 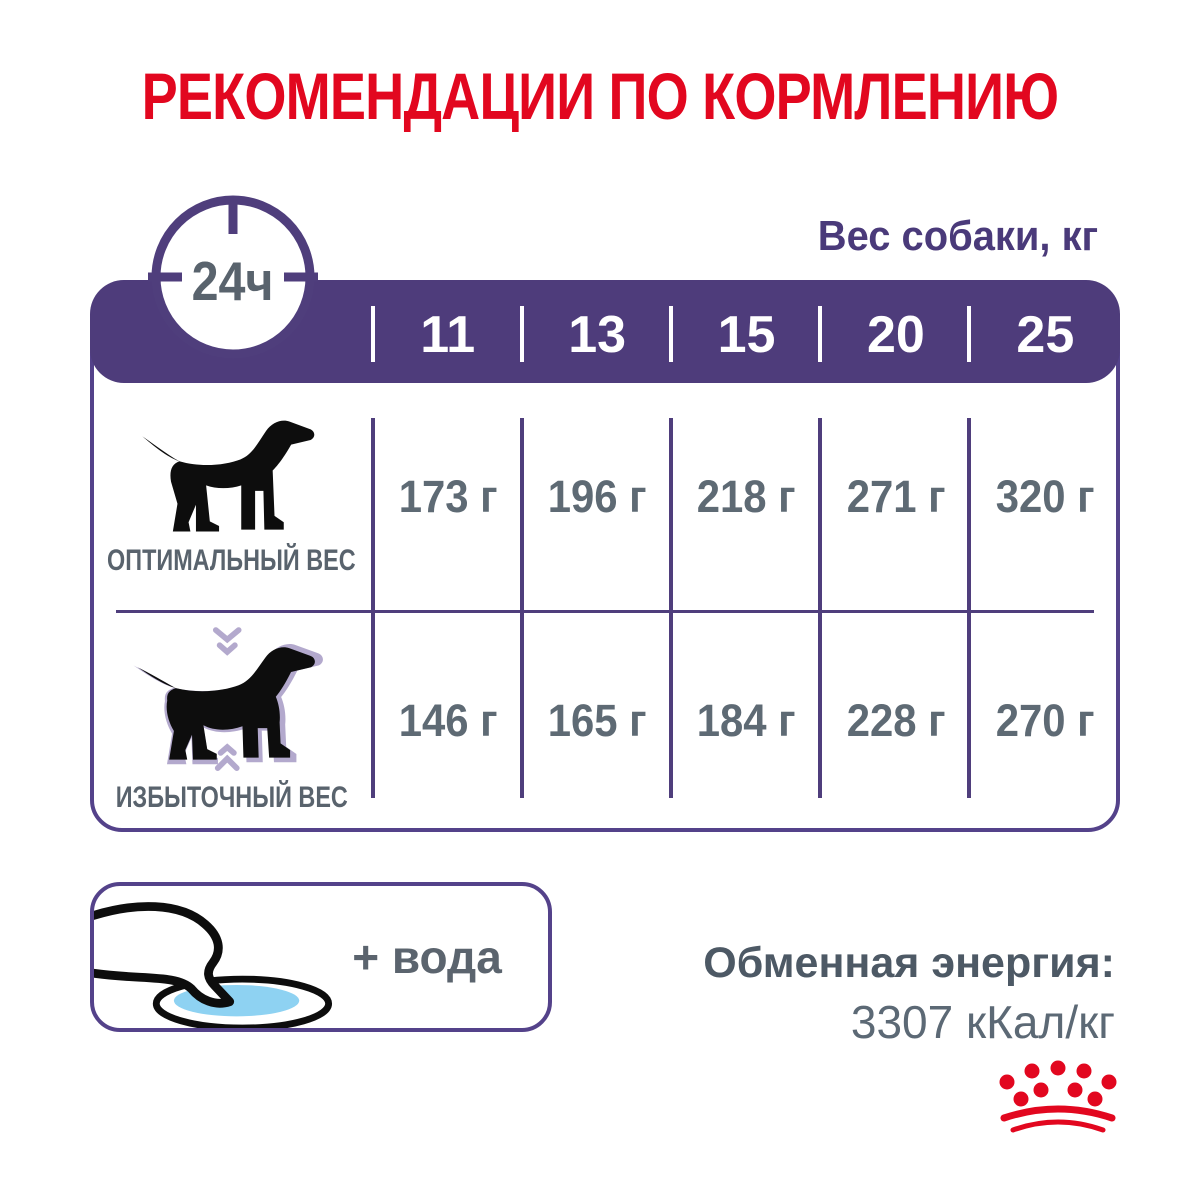 I want to click on row-values-overweight: 146 г 165 г 184 г 228 г 270 г, so click(x=746, y=720).